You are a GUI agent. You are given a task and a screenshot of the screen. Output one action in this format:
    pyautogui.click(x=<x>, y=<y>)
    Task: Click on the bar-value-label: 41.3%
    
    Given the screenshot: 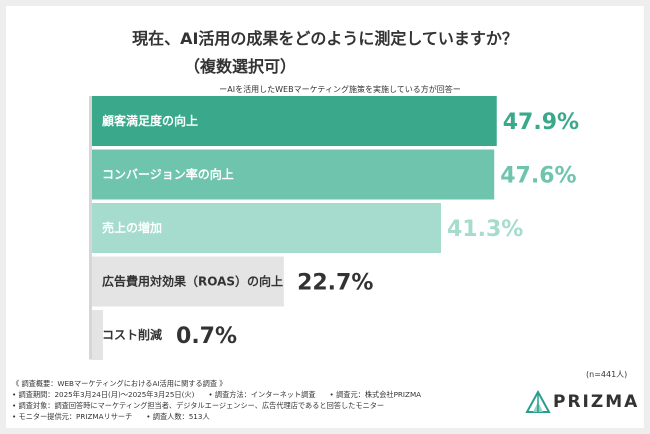 What is the action you would take?
    pyautogui.click(x=485, y=229)
    